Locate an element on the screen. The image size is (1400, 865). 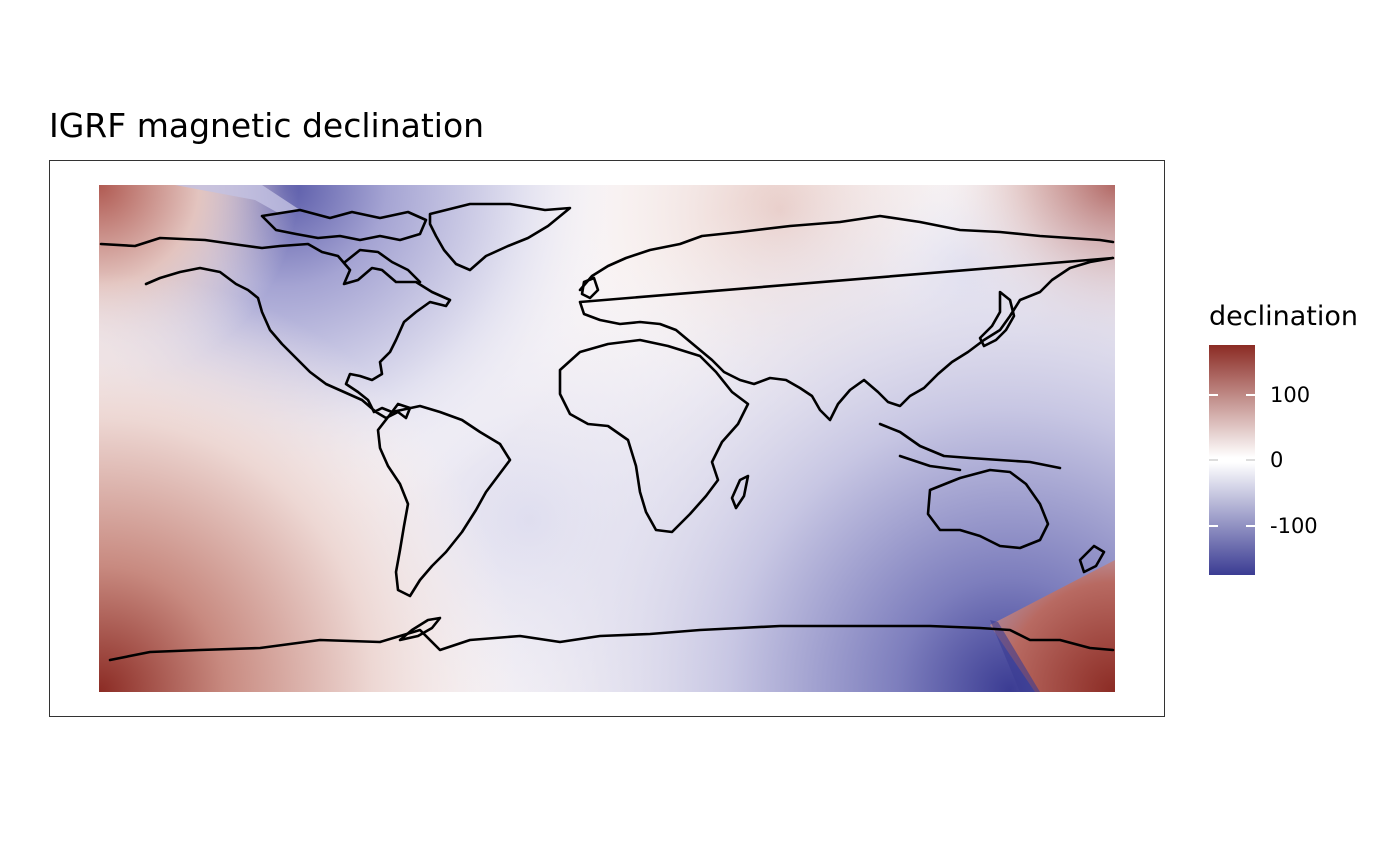
legend-label-0: 0 is located at coordinates (1277, 460).